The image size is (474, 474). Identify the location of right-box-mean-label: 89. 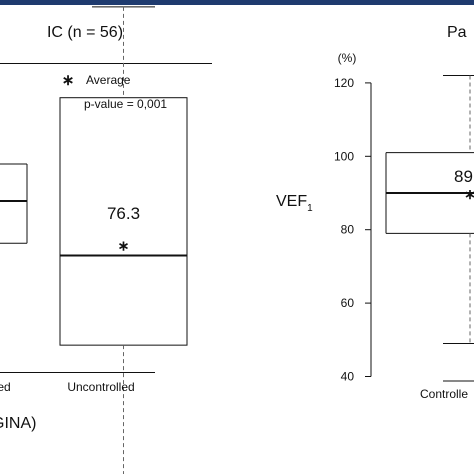
(463, 176).